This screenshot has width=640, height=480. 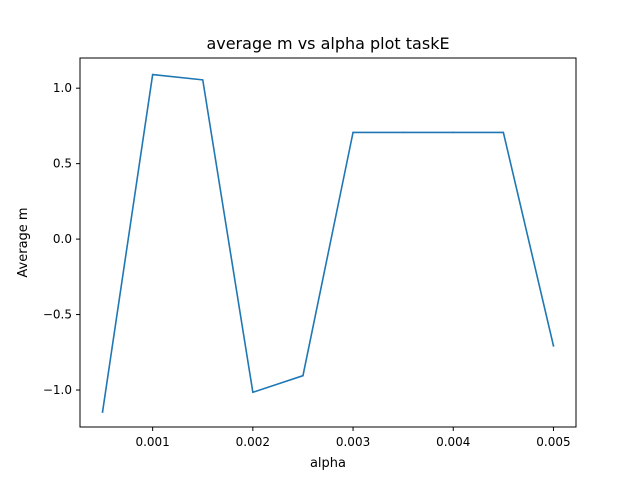 I want to click on y-axis-label: Average m, so click(x=23, y=242).